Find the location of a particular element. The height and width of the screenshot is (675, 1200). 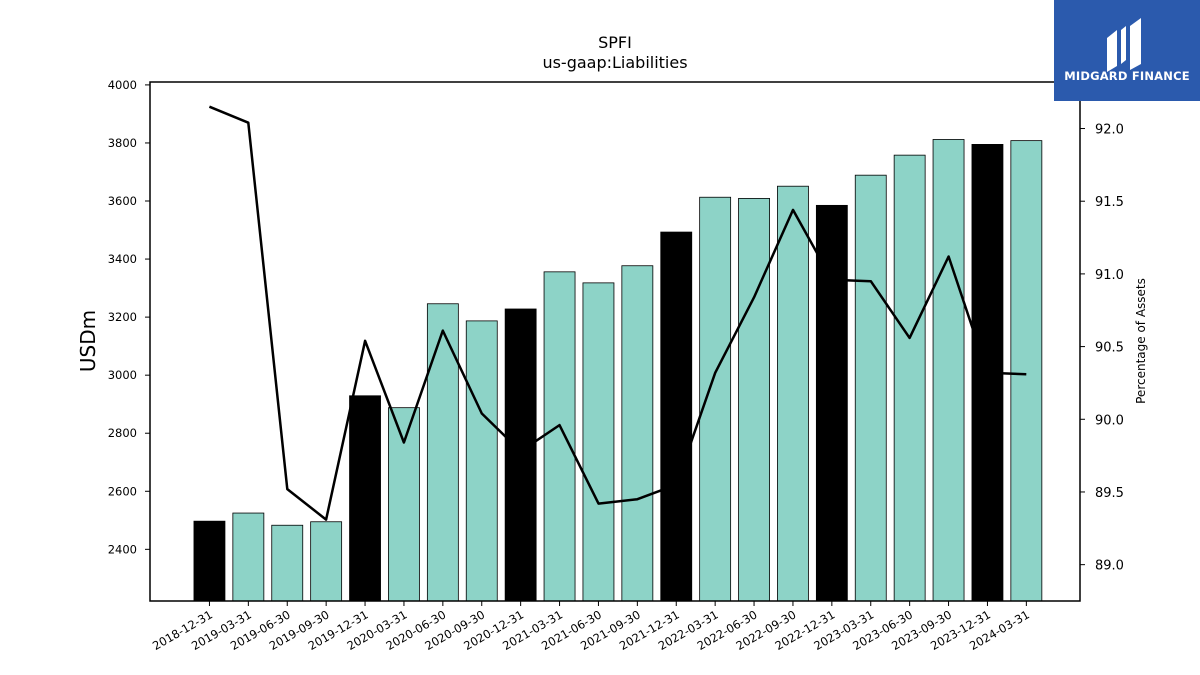

y-tick-label: 3200 is located at coordinates (122, 317).